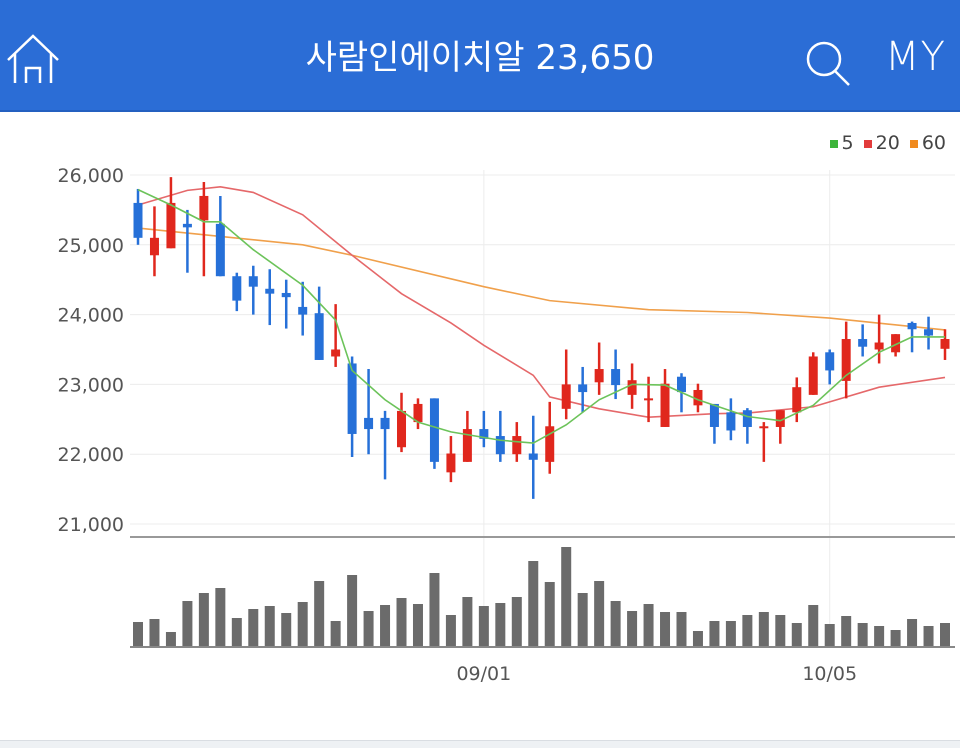  What do you see at coordinates (33, 58) in the screenshot?
I see `home-icon` at bounding box center [33, 58].